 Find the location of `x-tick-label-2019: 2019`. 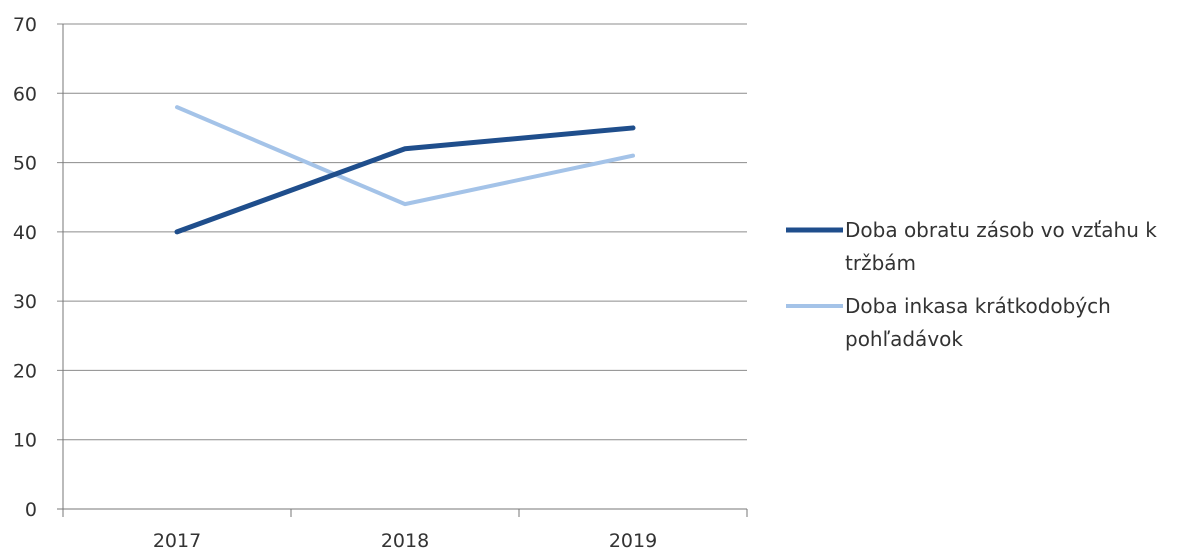

x-tick-label-2019: 2019 is located at coordinates (633, 540).